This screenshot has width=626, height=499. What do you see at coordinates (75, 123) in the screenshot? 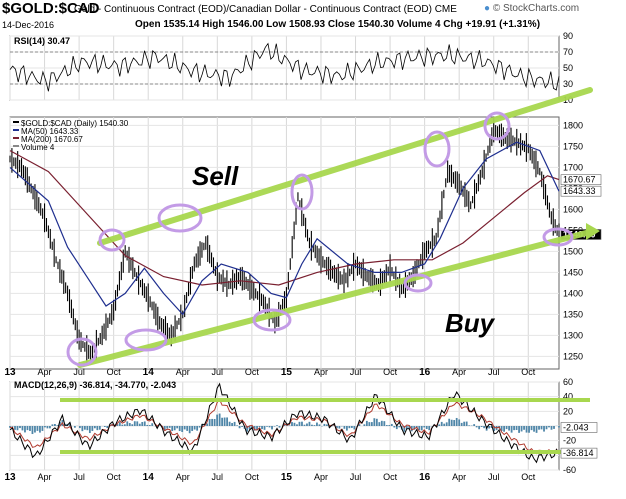
I see `legend-entry: $GOLD:$CAD (Daily) 1540.30` at bounding box center [75, 123].